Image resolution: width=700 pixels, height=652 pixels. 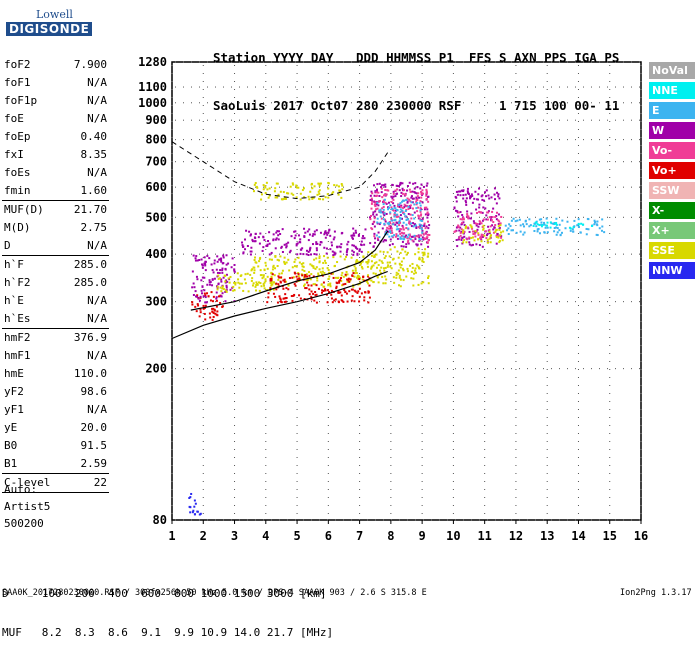 What do you see at coordinates (390, 536) in the screenshot?
I see `x-tick-label: 8` at bounding box center [390, 536].